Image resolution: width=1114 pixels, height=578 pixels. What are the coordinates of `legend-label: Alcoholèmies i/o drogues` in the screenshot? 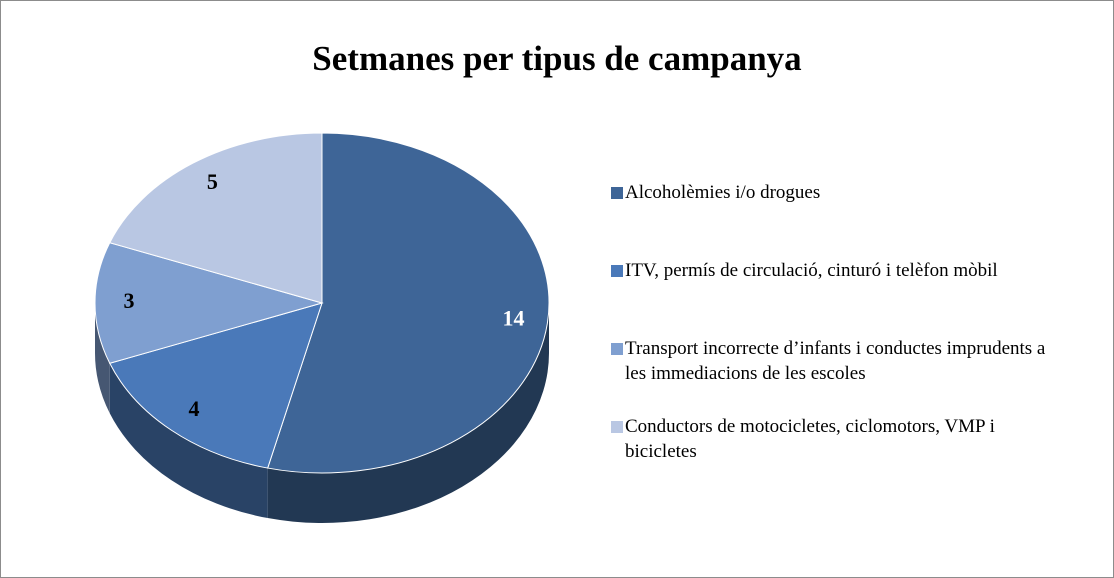 It's located at (723, 192).